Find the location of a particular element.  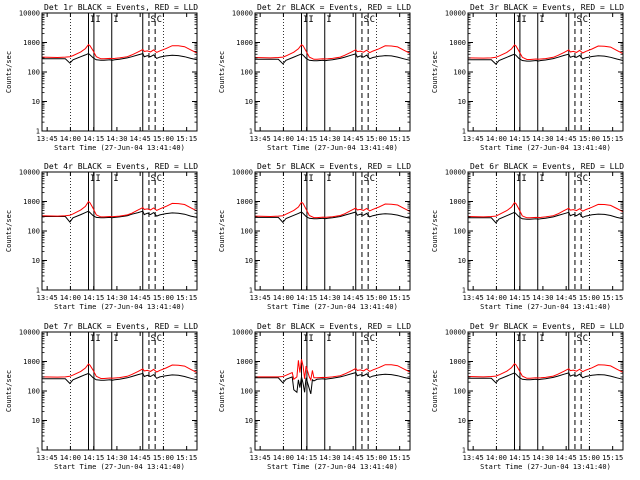

panel-7-y-tick-label-4: 1000 is located at coordinates (31, 362).